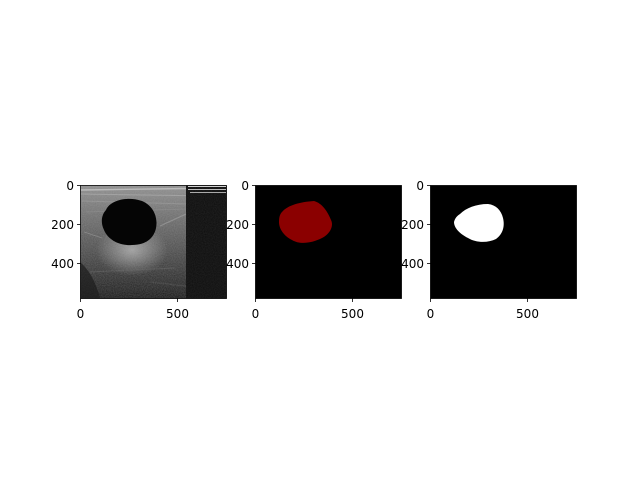 This screenshot has height=480, width=640. I want to click on ultrasound-axis-ticks, so click(127, 243).